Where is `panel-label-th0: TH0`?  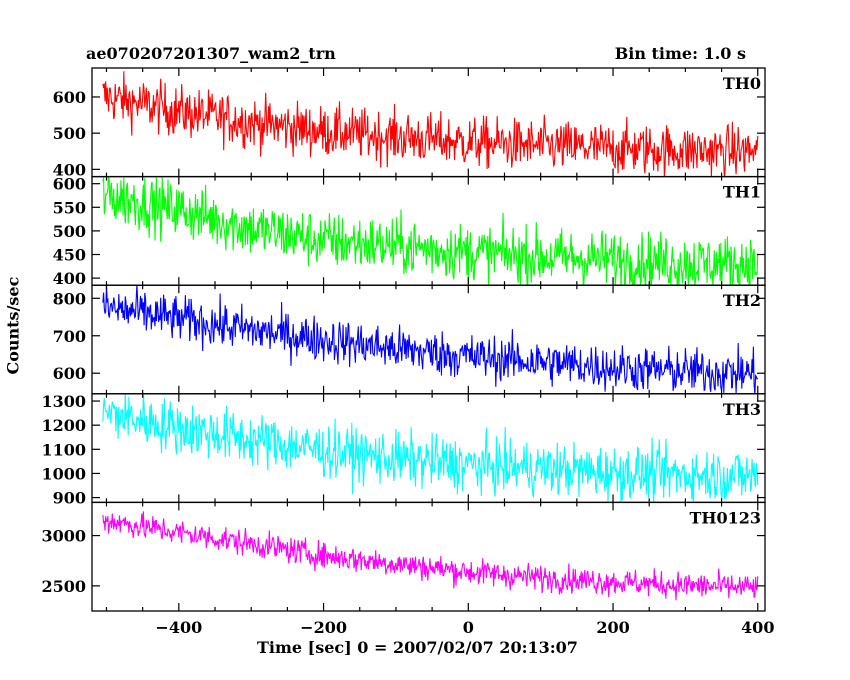
panel-label-th0: TH0 is located at coordinates (742, 83).